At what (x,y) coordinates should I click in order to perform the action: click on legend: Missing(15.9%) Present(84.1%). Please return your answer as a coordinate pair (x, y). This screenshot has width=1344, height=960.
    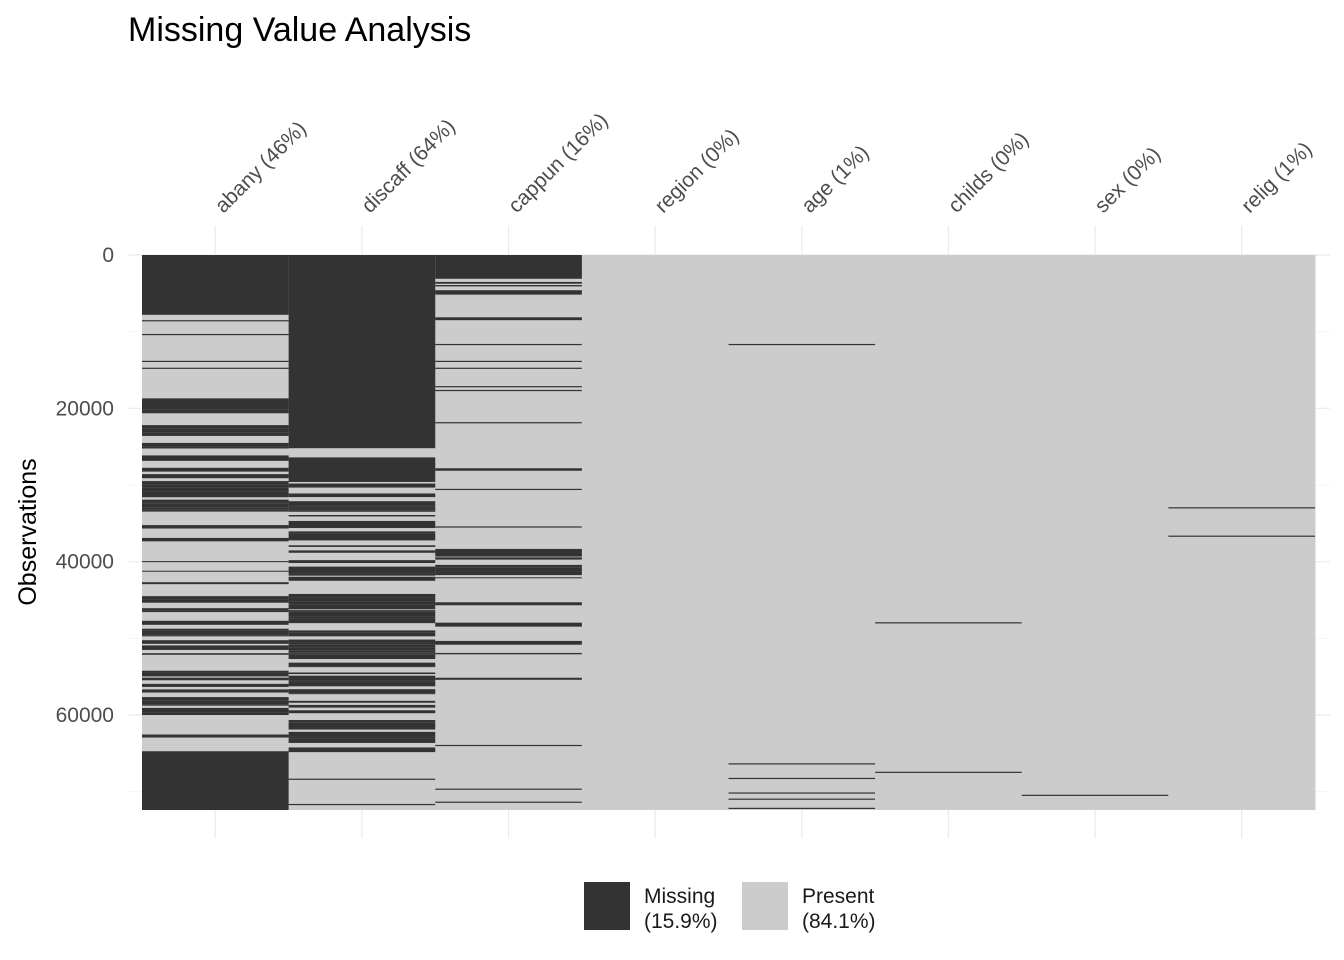
    Looking at the image, I should click on (730, 907).